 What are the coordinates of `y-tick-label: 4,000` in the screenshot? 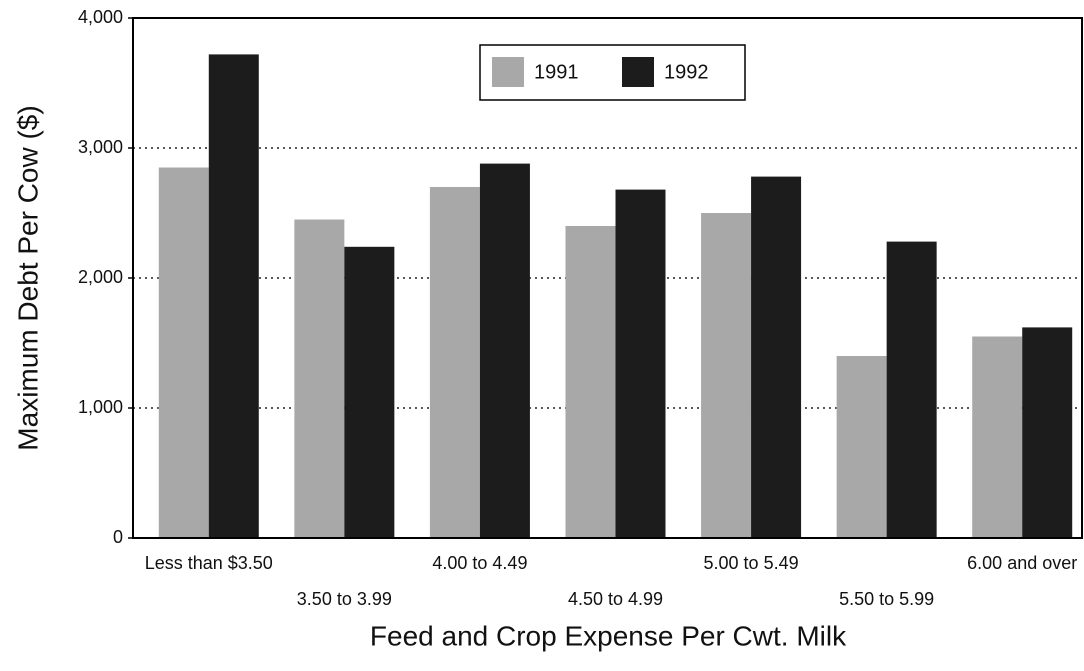 It's located at (100, 17).